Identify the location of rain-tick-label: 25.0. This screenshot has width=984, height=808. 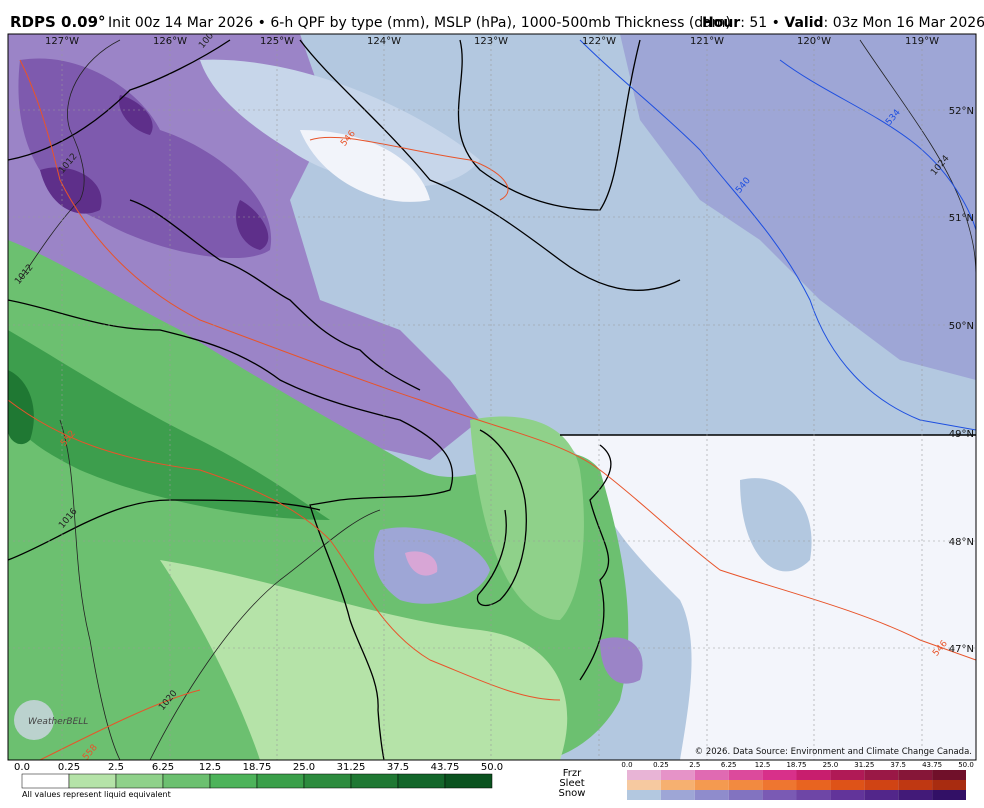
(304, 767).